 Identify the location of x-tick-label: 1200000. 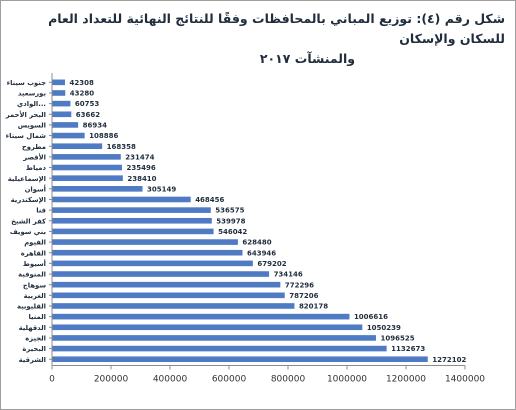
(406, 380).